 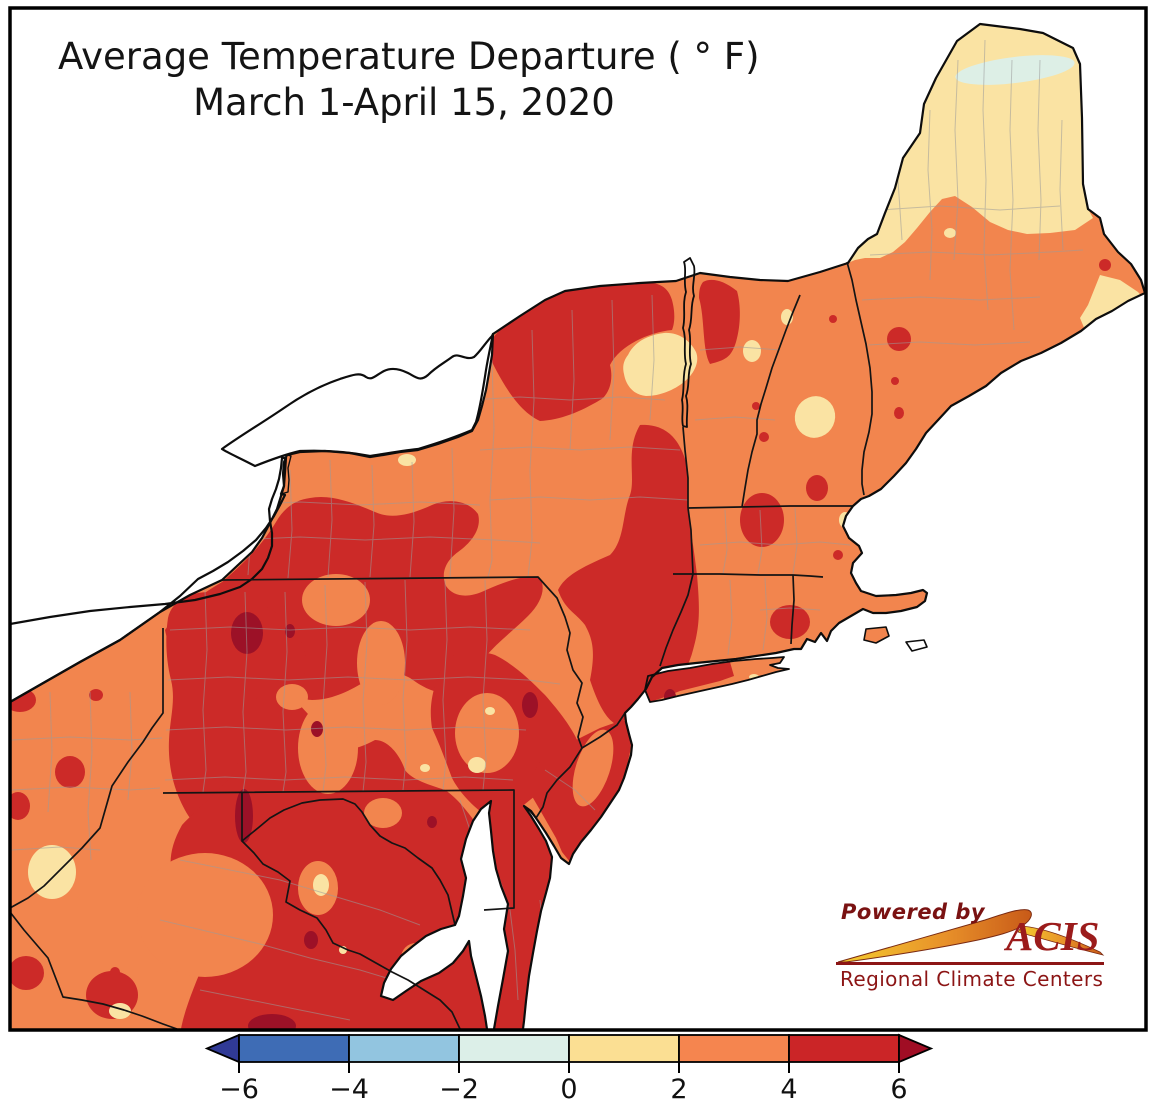 I want to click on logo-acis-name: ACIS, so click(x=1053, y=936).